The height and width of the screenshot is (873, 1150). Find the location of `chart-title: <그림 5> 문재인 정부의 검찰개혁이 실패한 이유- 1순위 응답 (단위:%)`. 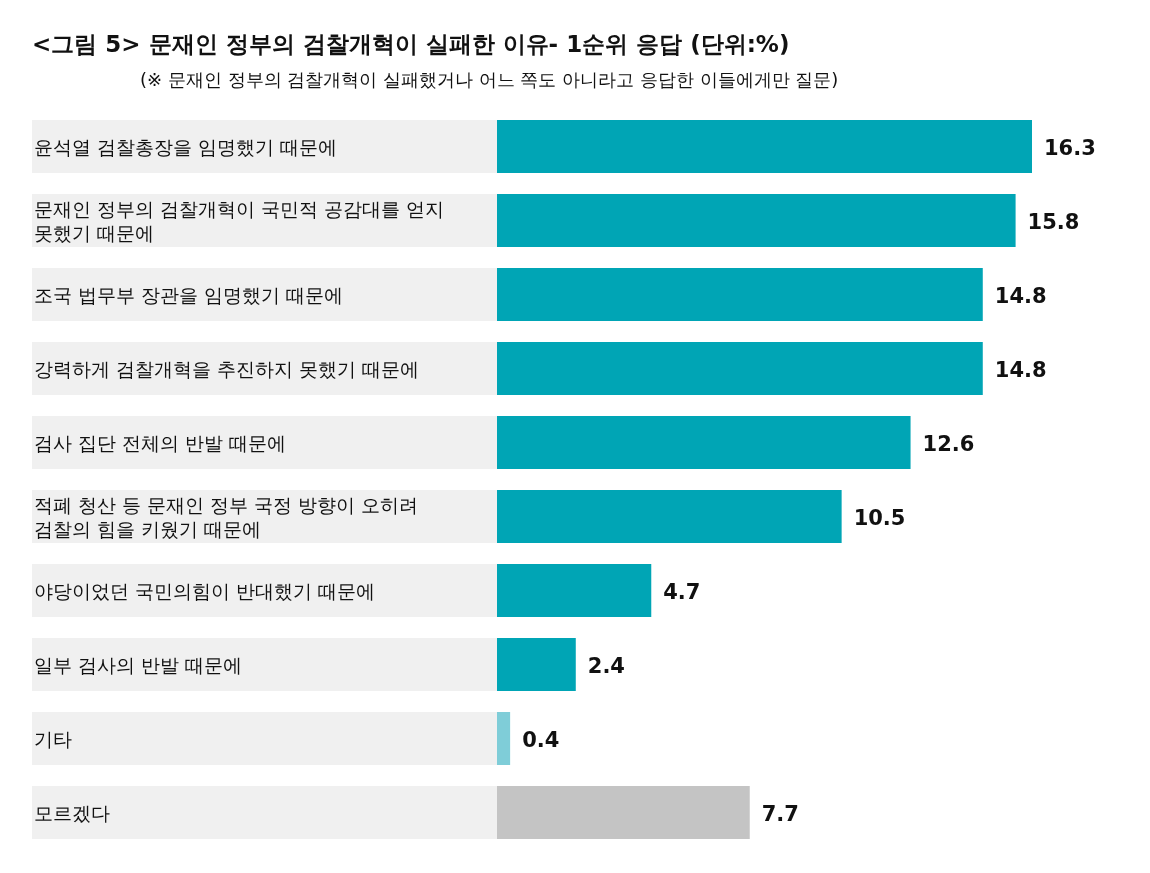

chart-title: <그림 5> 문재인 정부의 검찰개혁이 실패한 이유- 1순위 응답 (단위:%) is located at coordinates (411, 44).